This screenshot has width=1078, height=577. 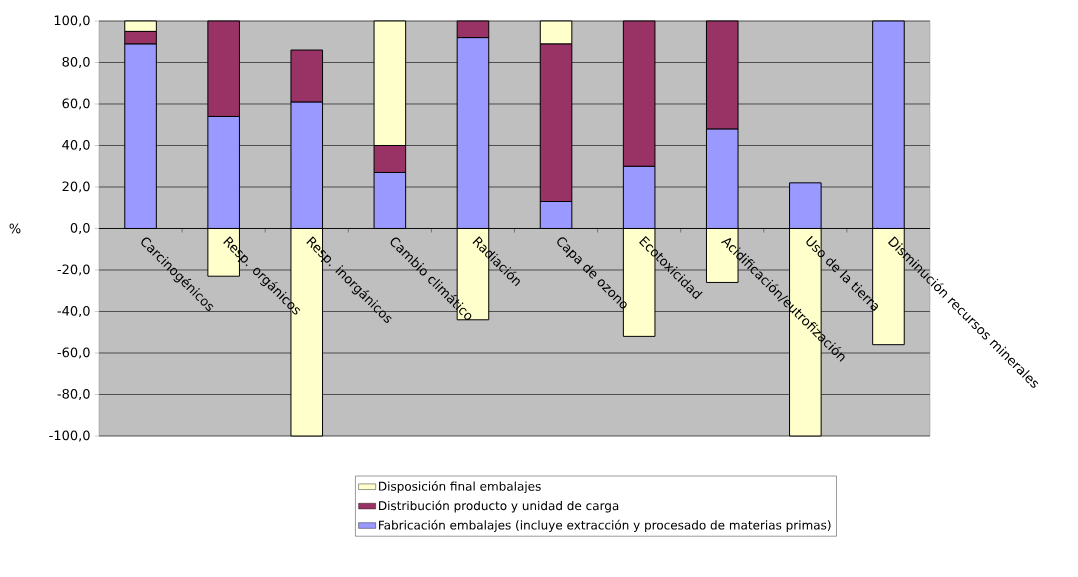 What do you see at coordinates (80, 228) in the screenshot?
I see `y-tick-label: 0,0` at bounding box center [80, 228].